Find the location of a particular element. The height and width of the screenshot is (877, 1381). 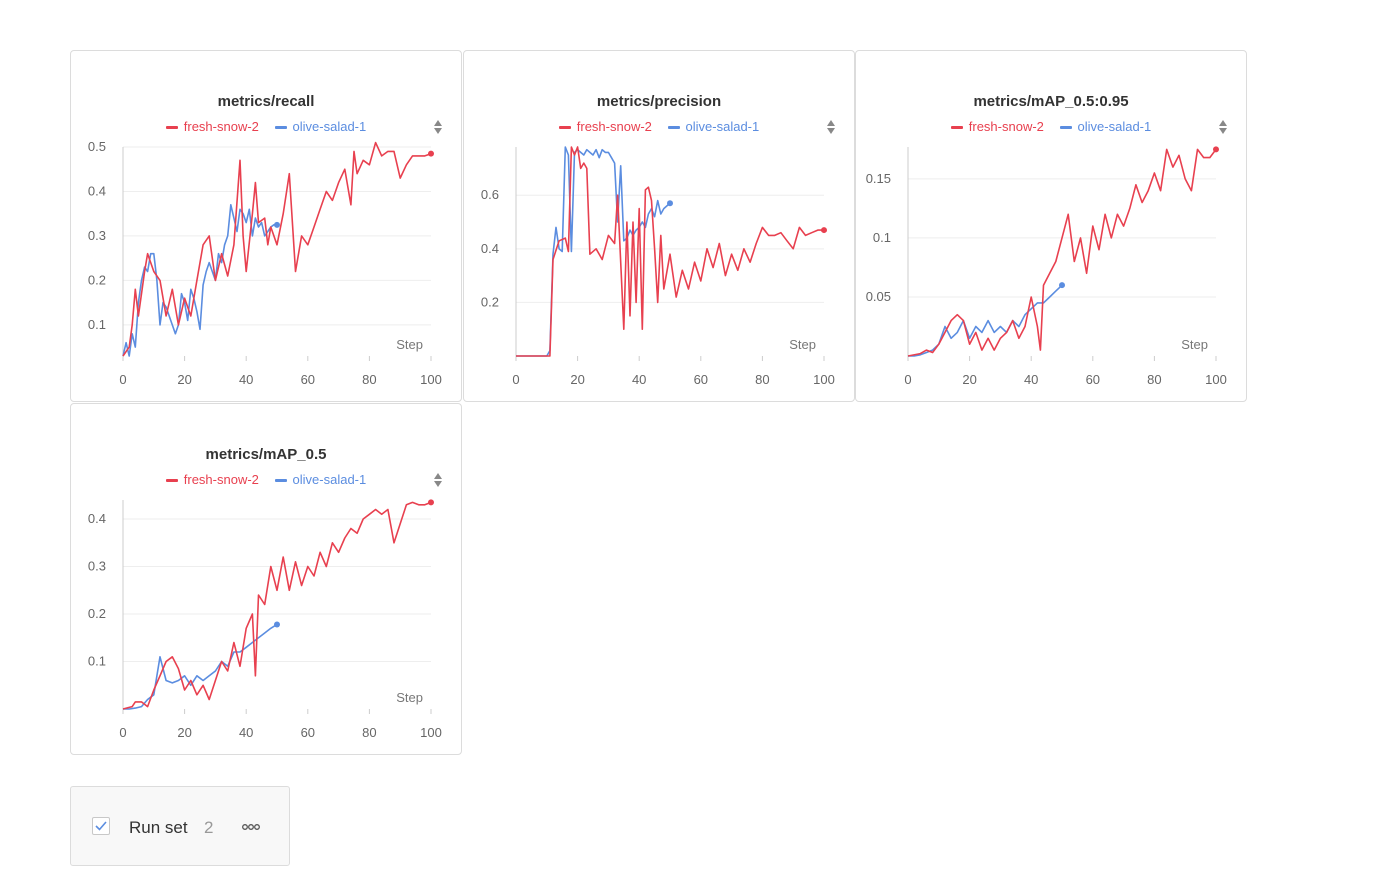

y-tick-label: 0.05 is located at coordinates (878, 296).